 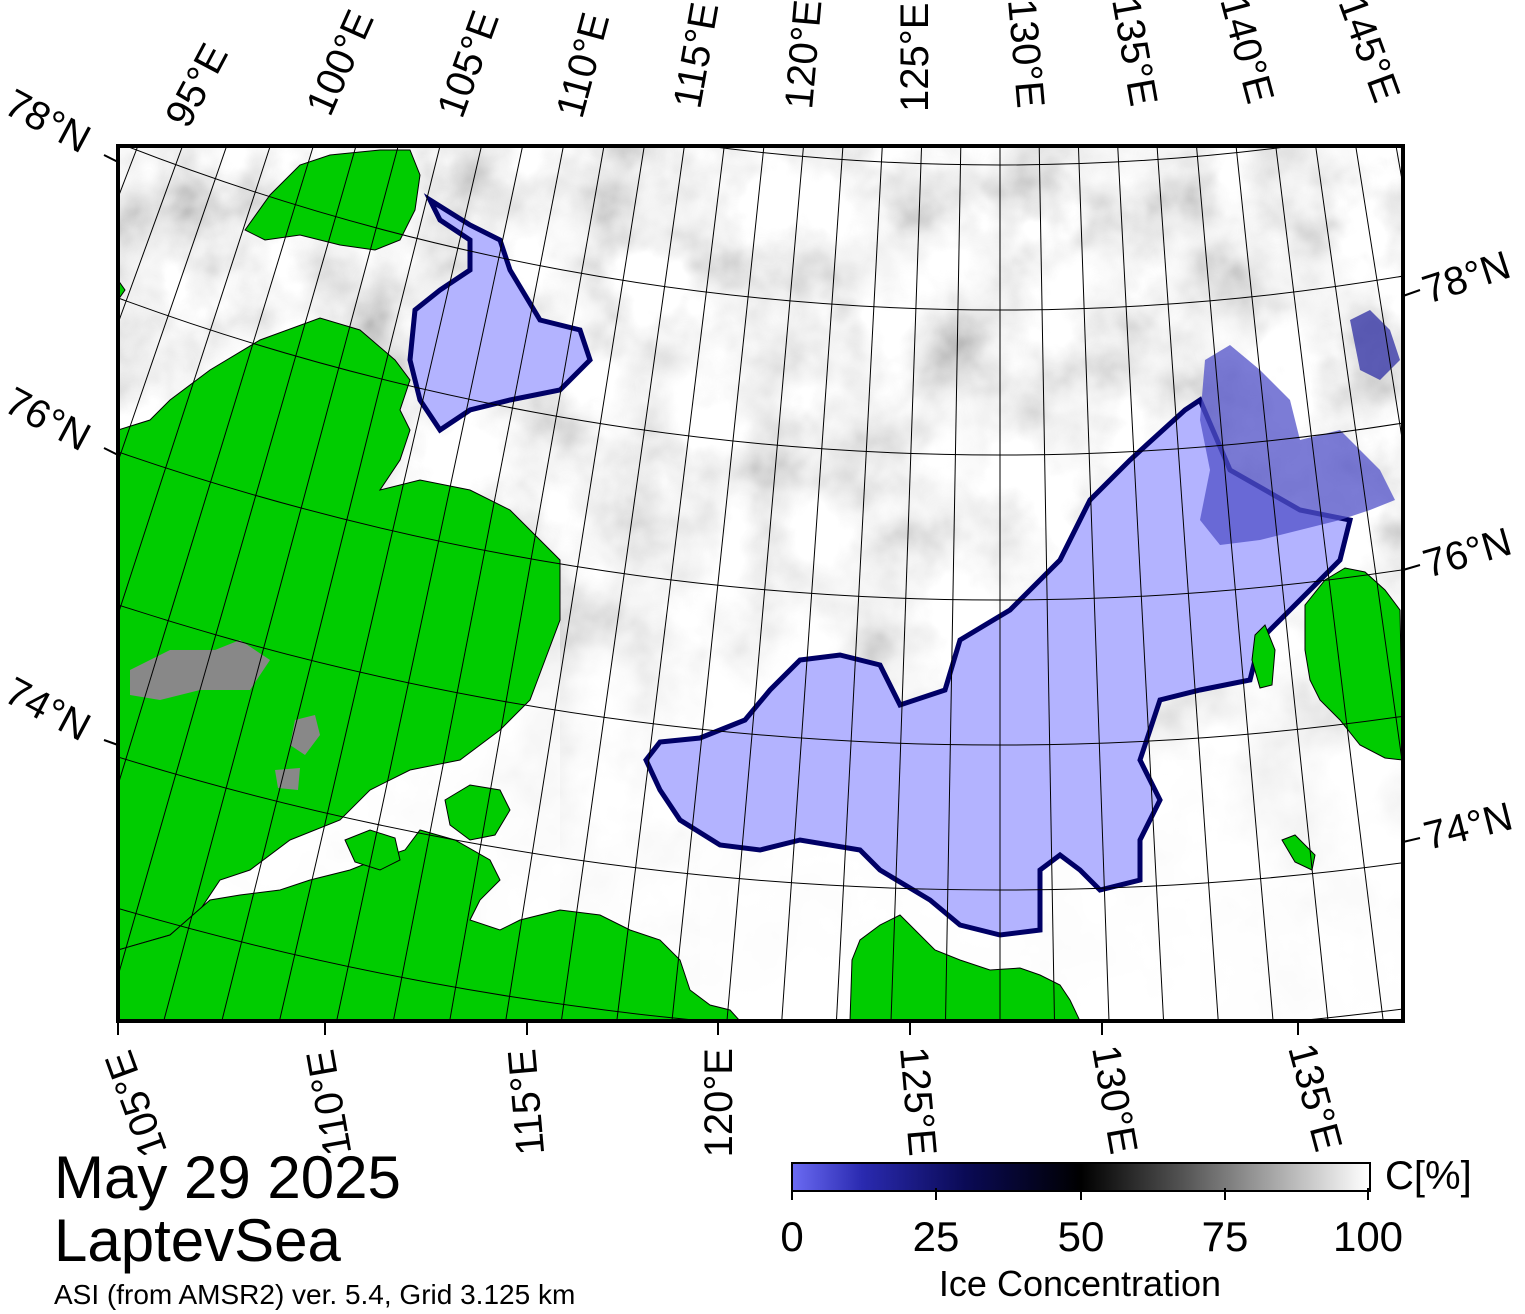 I want to click on top-lon-label: 105°E, so click(x=468, y=64).